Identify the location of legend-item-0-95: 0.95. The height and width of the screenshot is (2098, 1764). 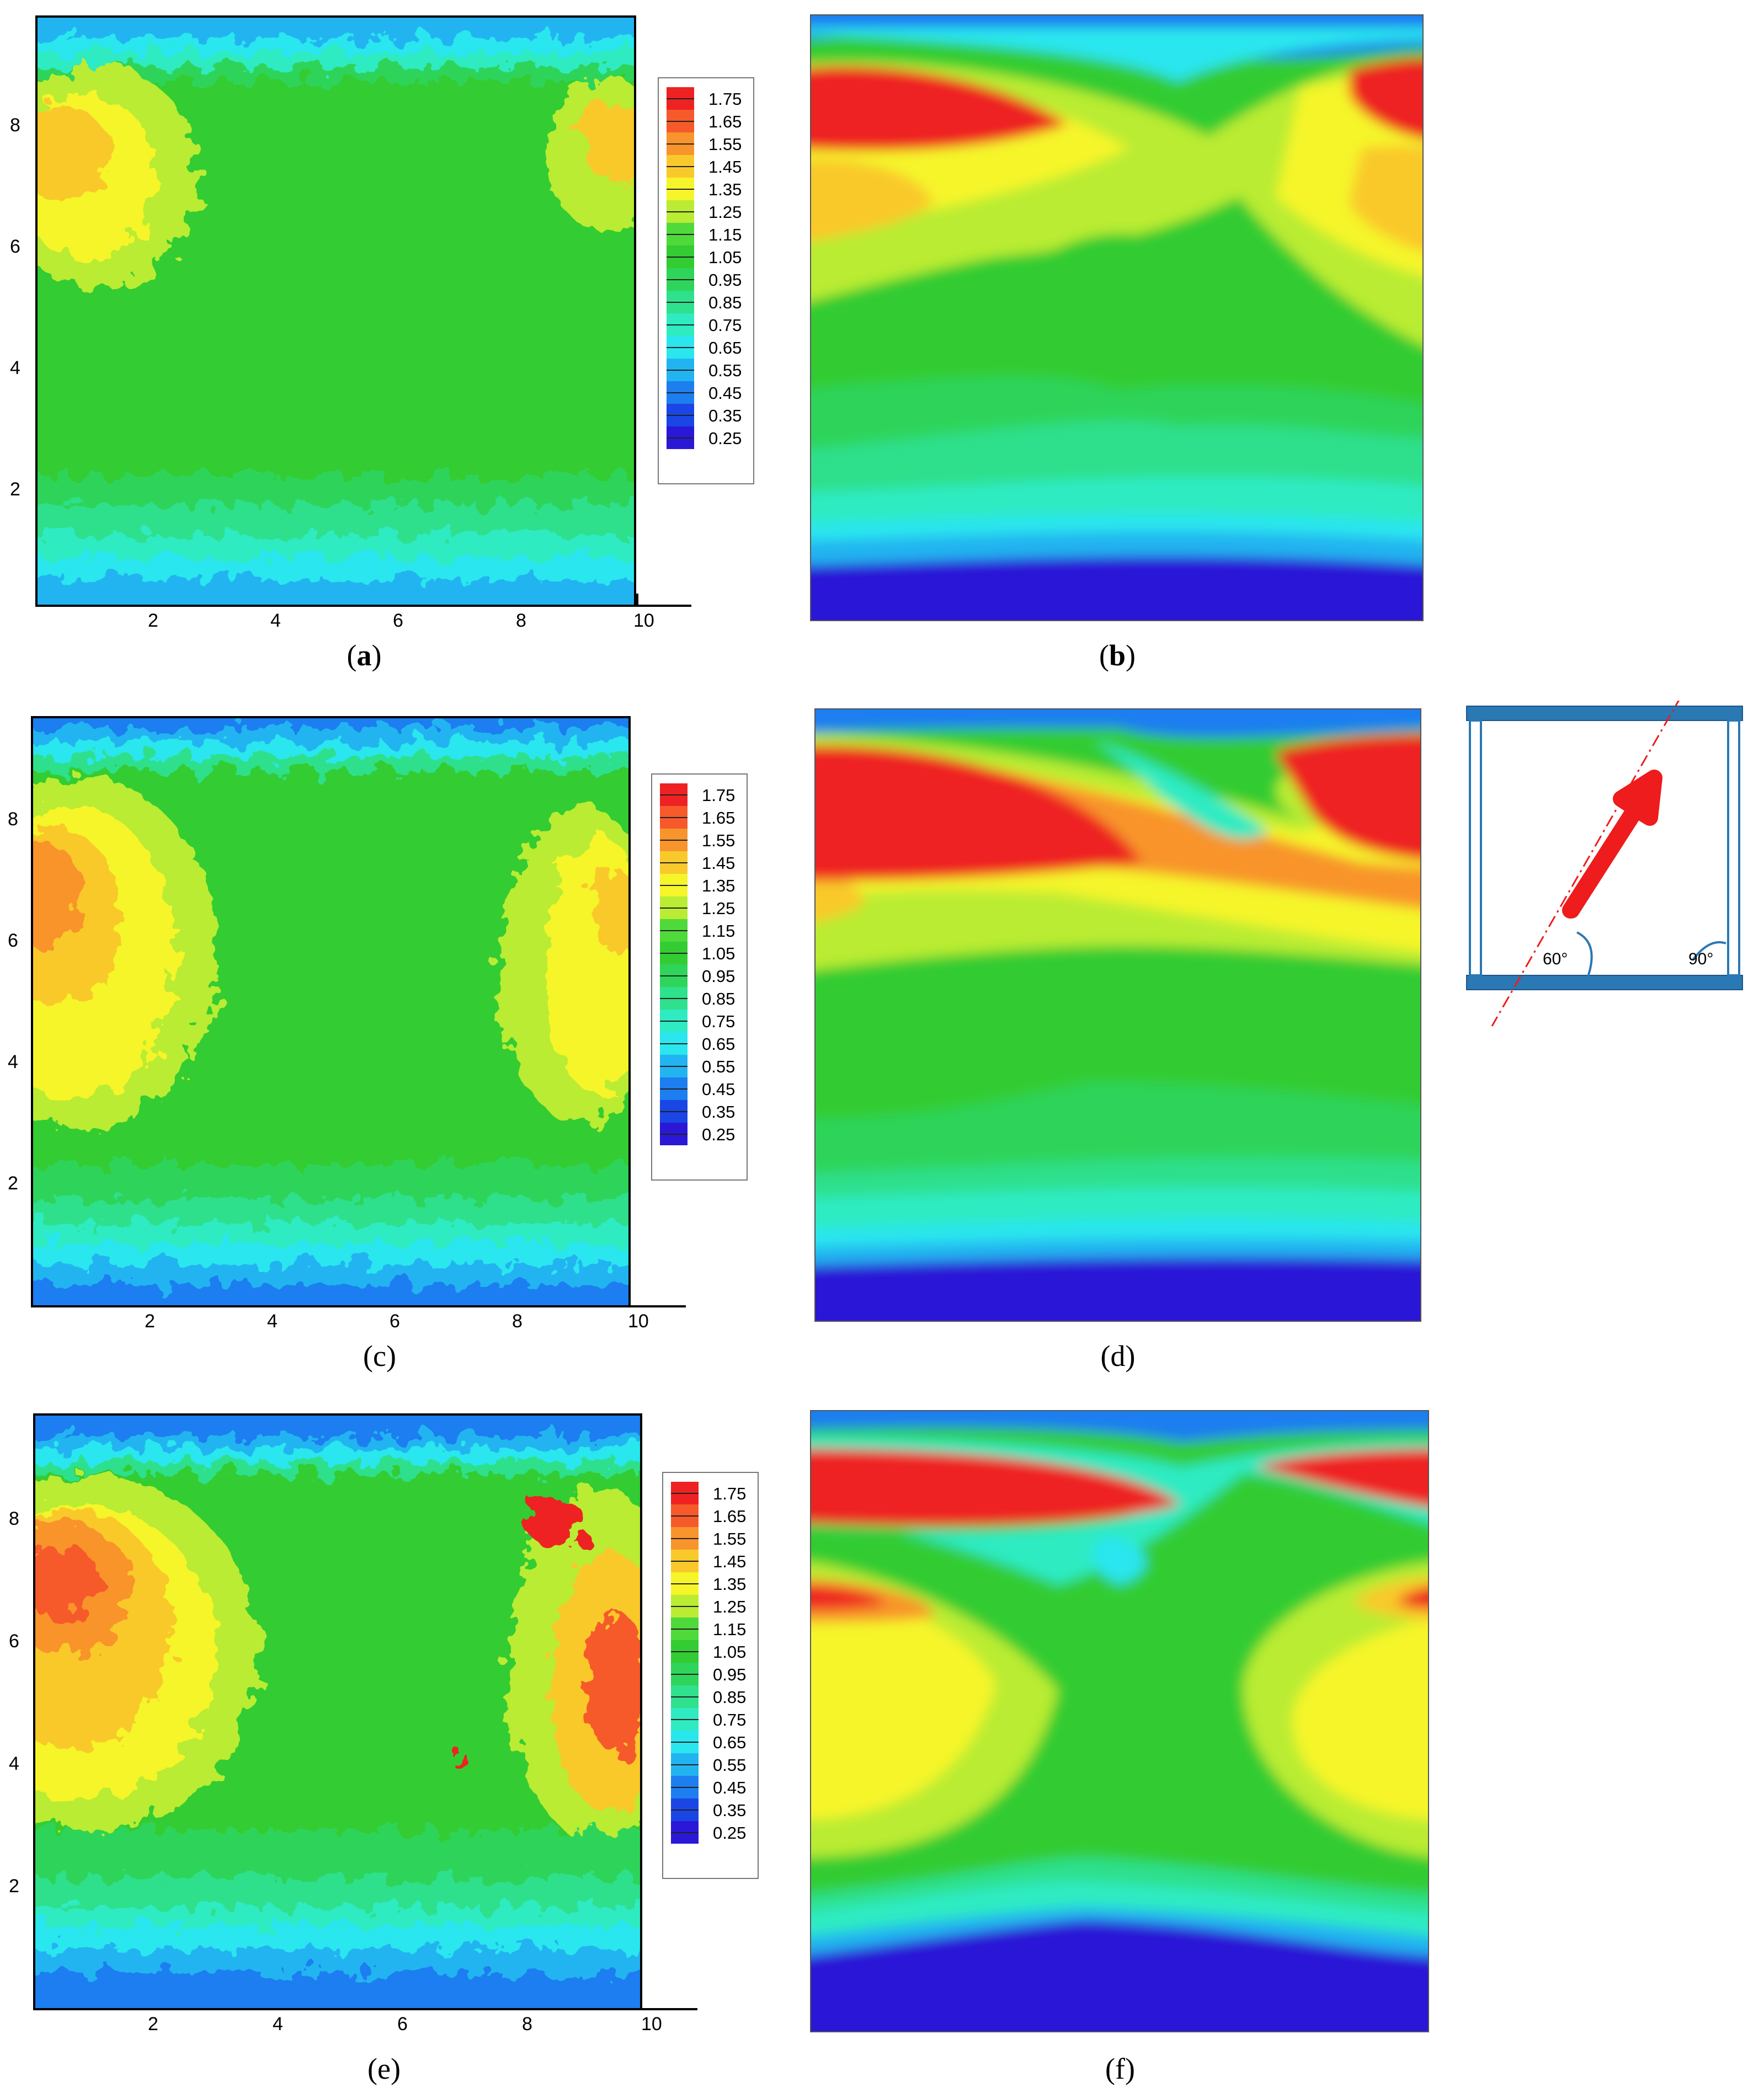
(711, 279).